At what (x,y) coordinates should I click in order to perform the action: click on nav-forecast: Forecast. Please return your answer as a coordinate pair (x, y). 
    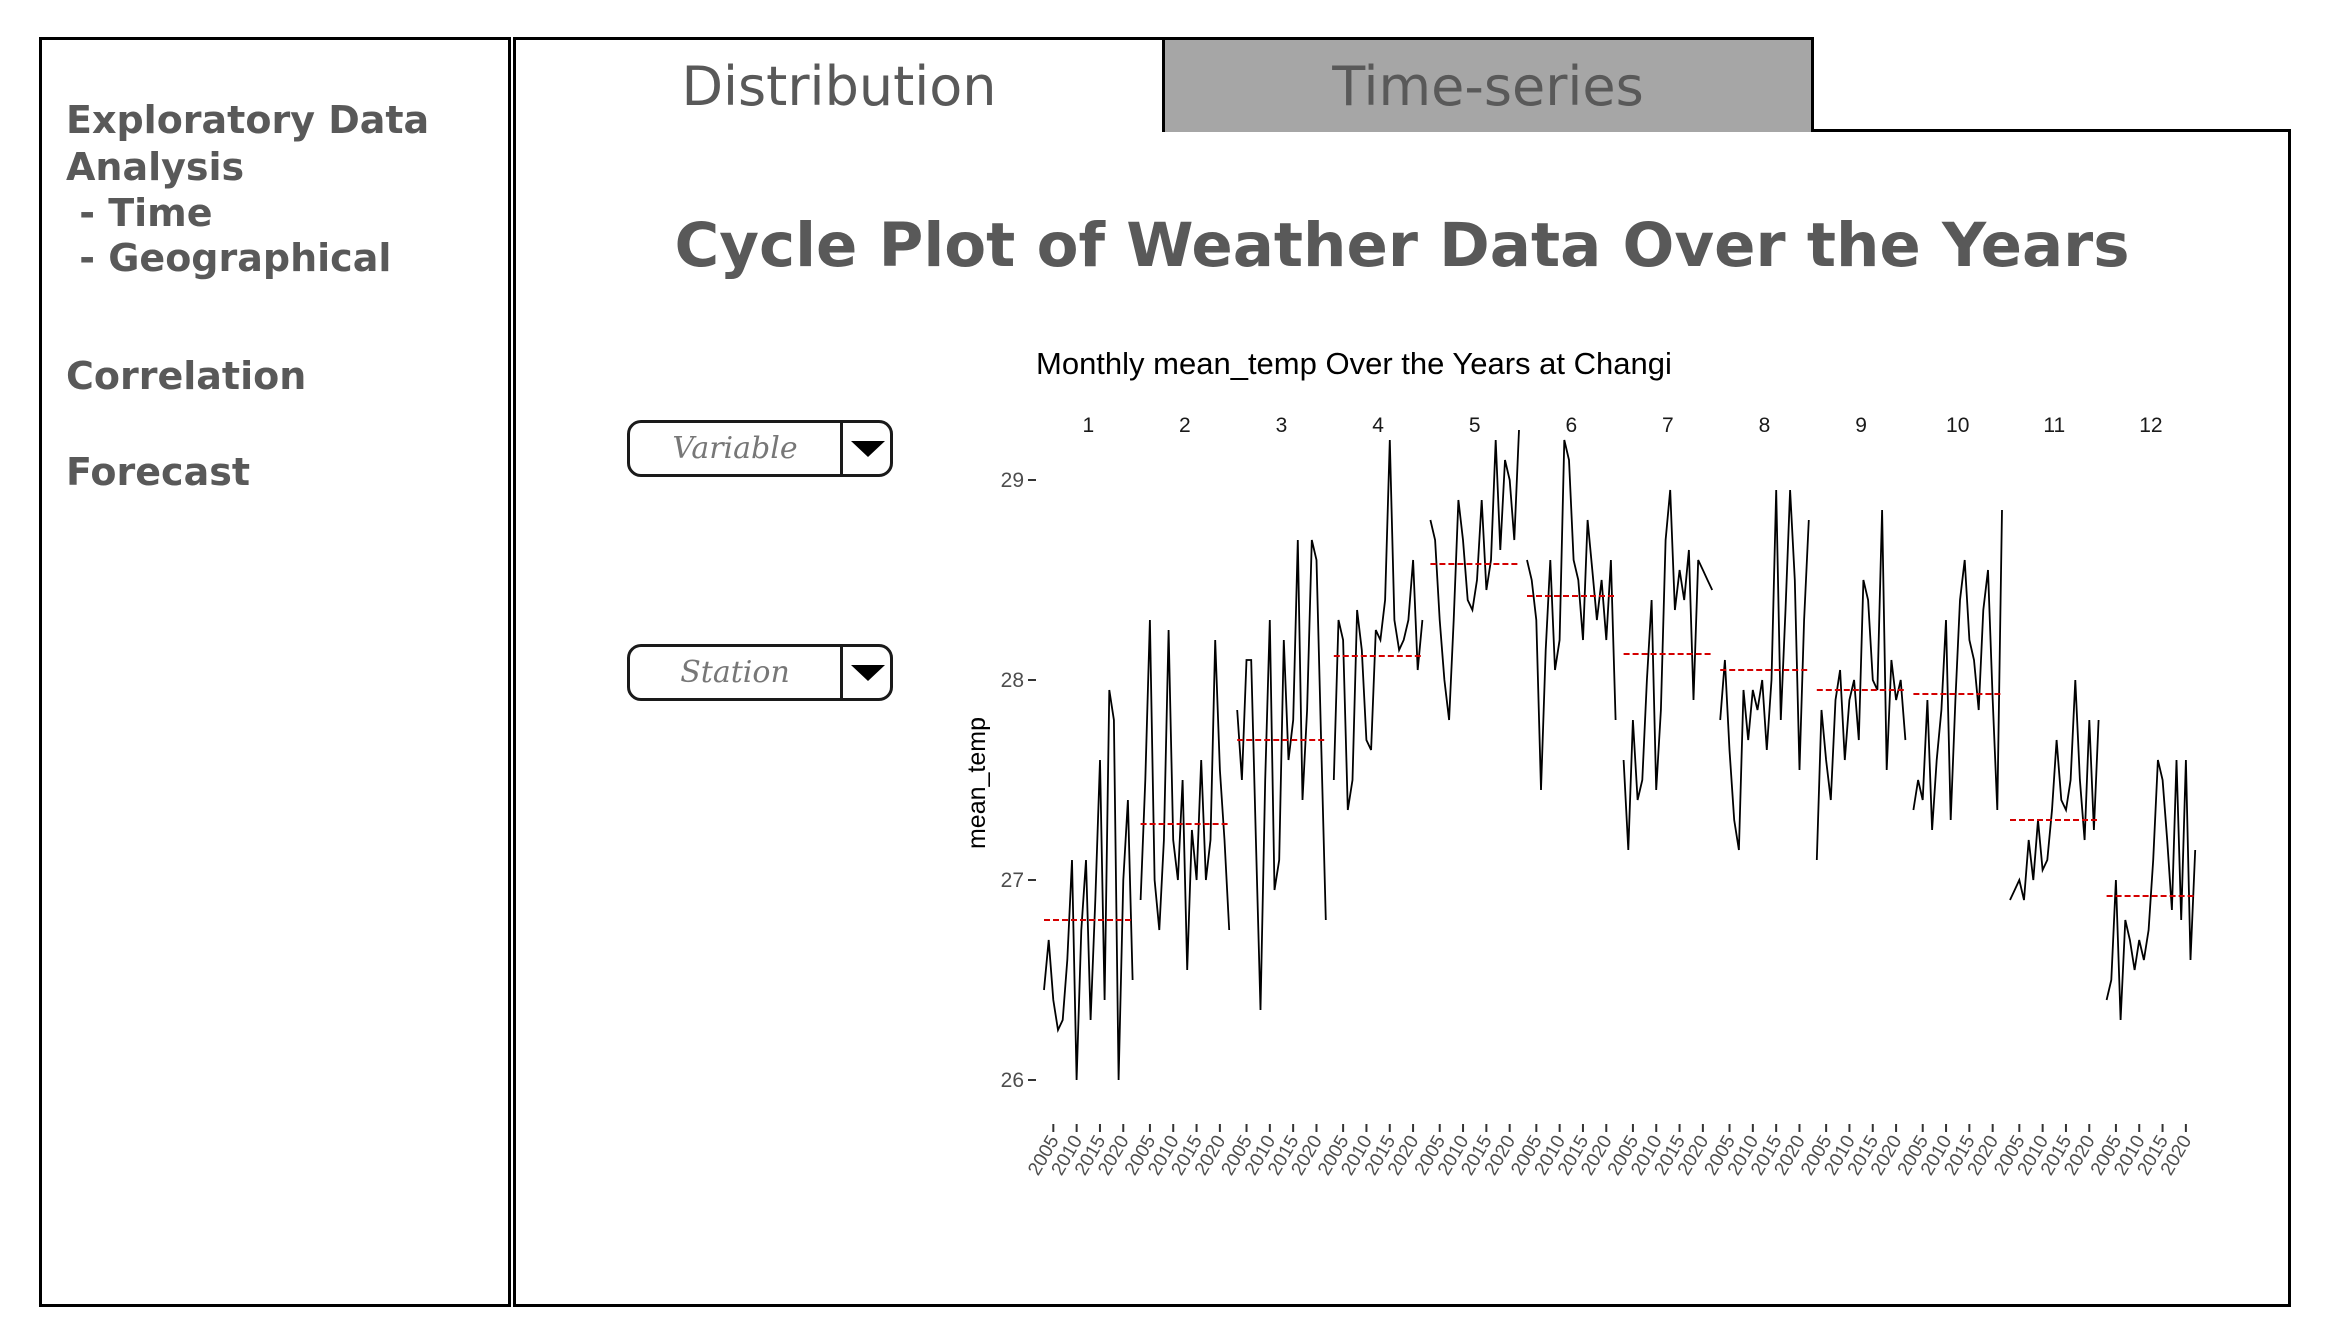
    Looking at the image, I should click on (158, 472).